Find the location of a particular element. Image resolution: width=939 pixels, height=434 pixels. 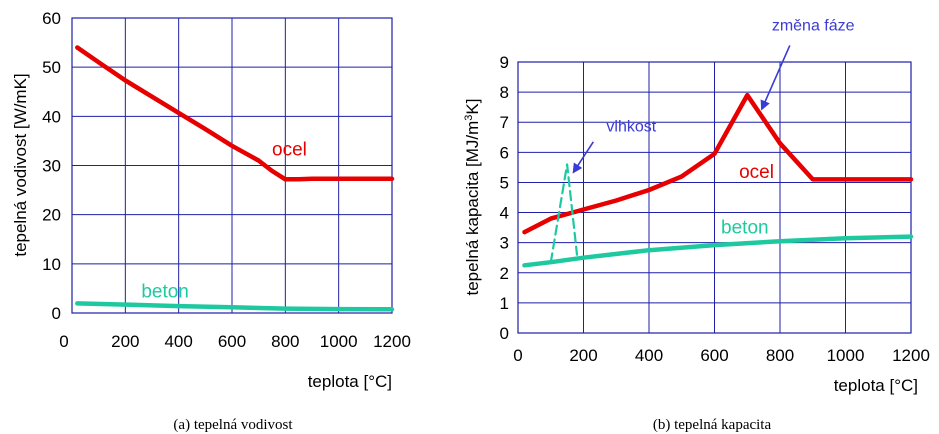

y-tick-label: 30 is located at coordinates (51, 166).